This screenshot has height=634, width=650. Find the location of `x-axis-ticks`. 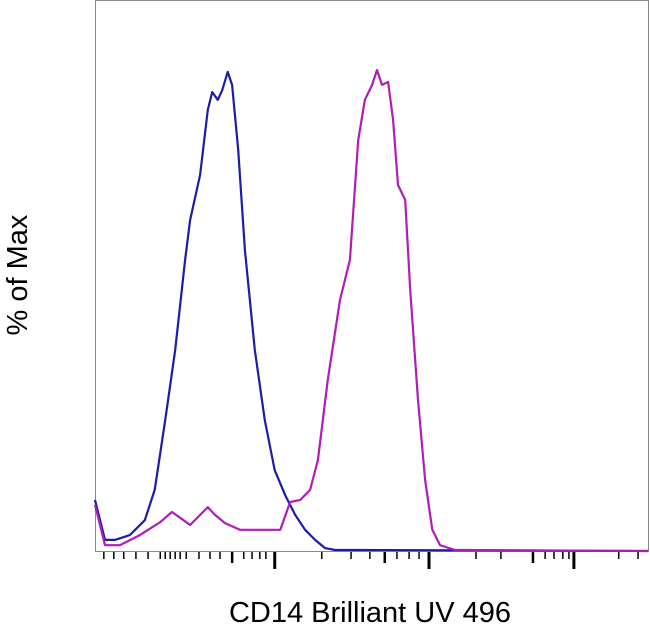

x-axis-ticks is located at coordinates (371, 560).